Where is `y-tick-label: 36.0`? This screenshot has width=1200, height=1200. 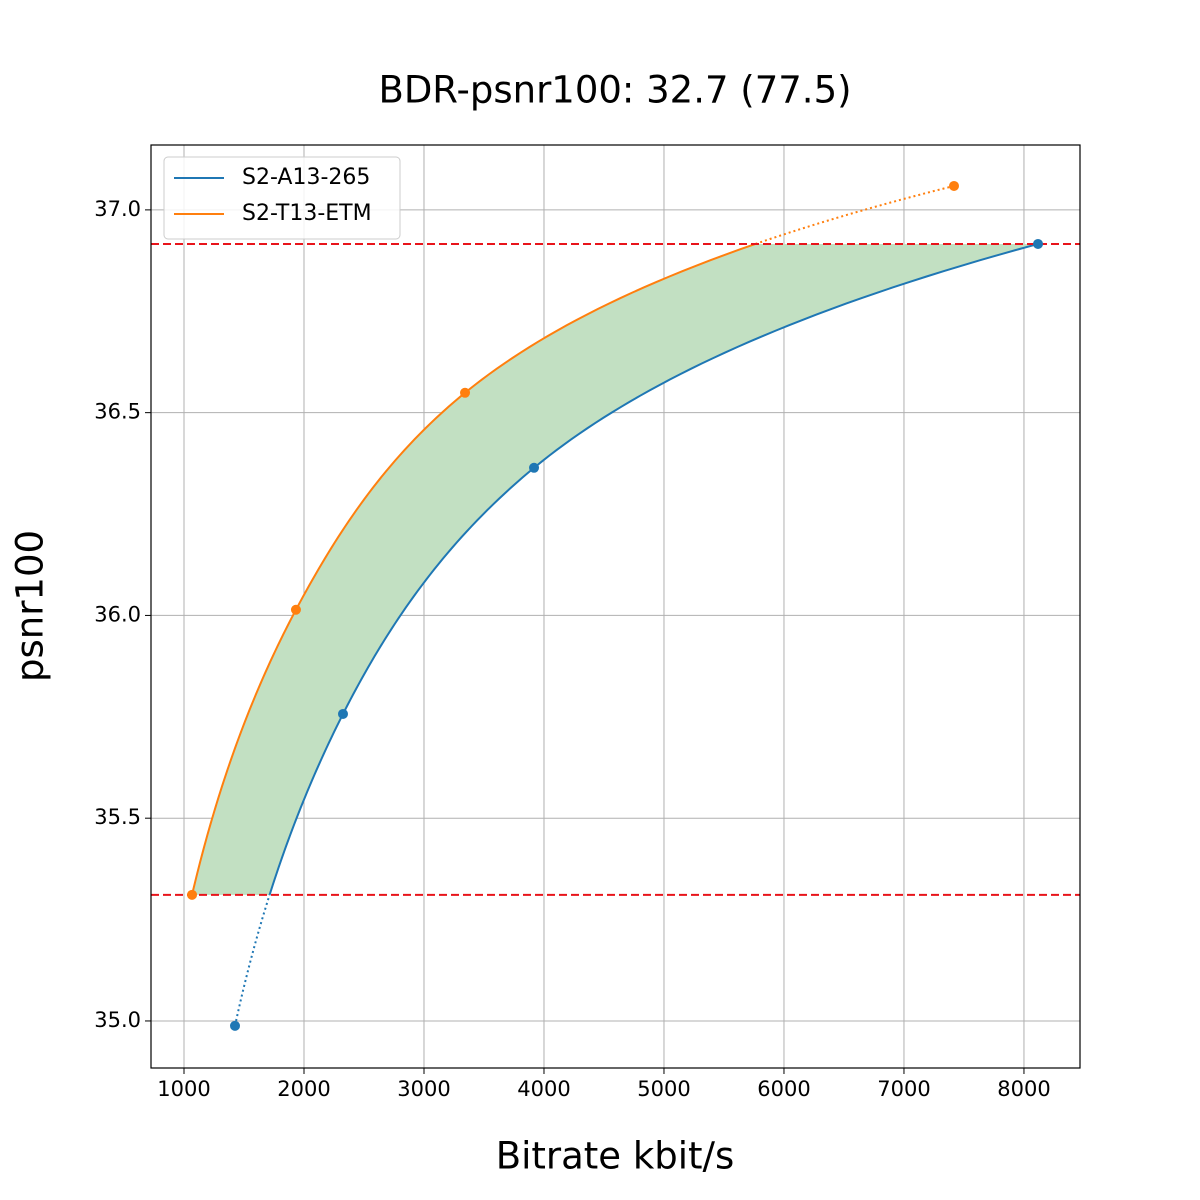
y-tick-label: 36.0 is located at coordinates (117, 614).